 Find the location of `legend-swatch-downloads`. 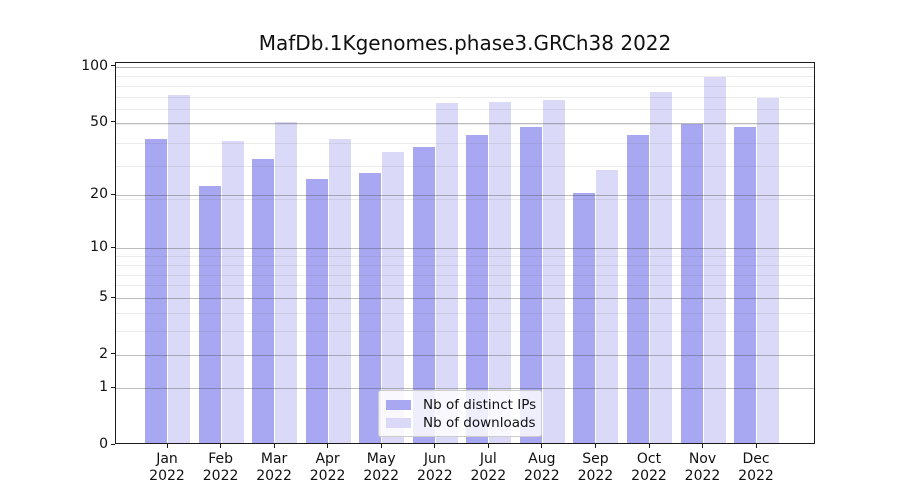

legend-swatch-downloads is located at coordinates (398, 423).